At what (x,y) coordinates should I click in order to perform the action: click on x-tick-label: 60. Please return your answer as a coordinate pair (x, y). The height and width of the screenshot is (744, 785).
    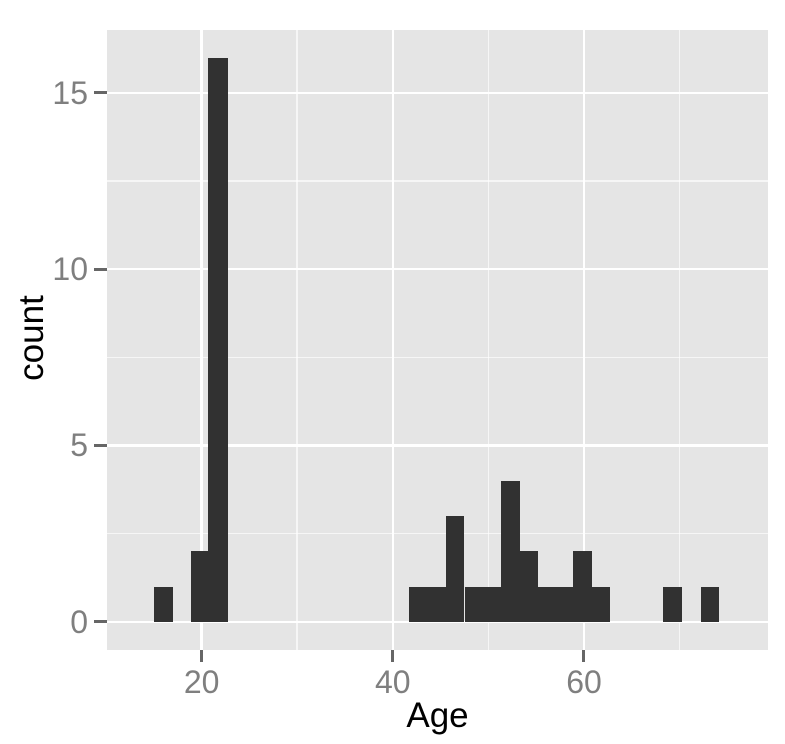
    Looking at the image, I should click on (584, 682).